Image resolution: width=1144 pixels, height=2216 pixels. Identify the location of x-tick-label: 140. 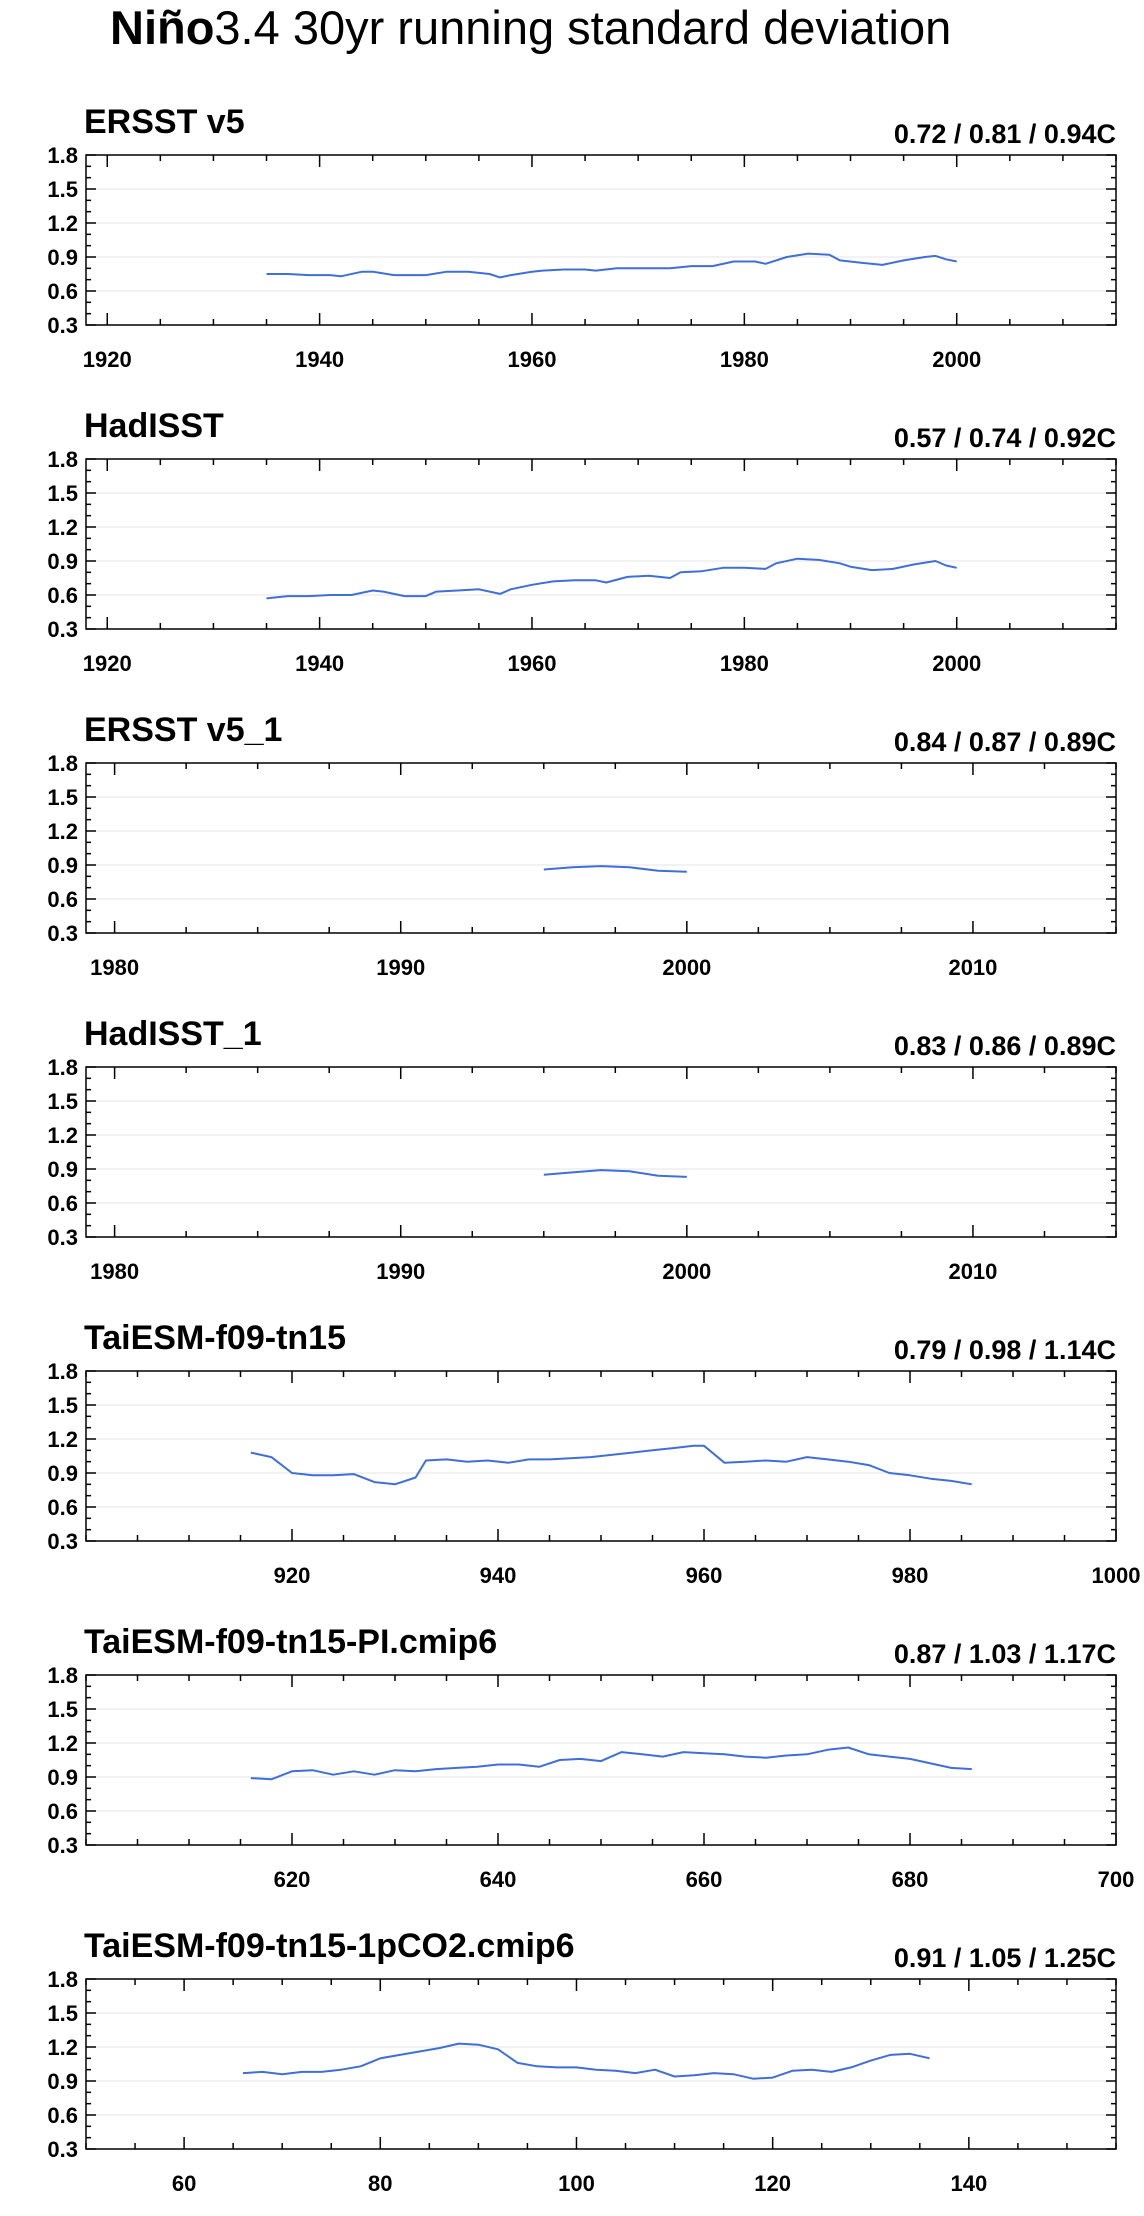
(968, 2183).